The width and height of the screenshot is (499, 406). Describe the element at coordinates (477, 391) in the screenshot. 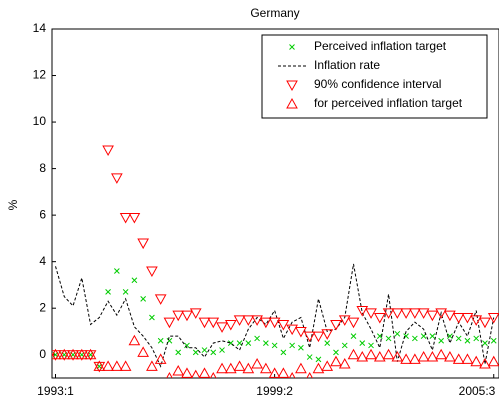

I see `x-tick-label: 2005:3` at that location.